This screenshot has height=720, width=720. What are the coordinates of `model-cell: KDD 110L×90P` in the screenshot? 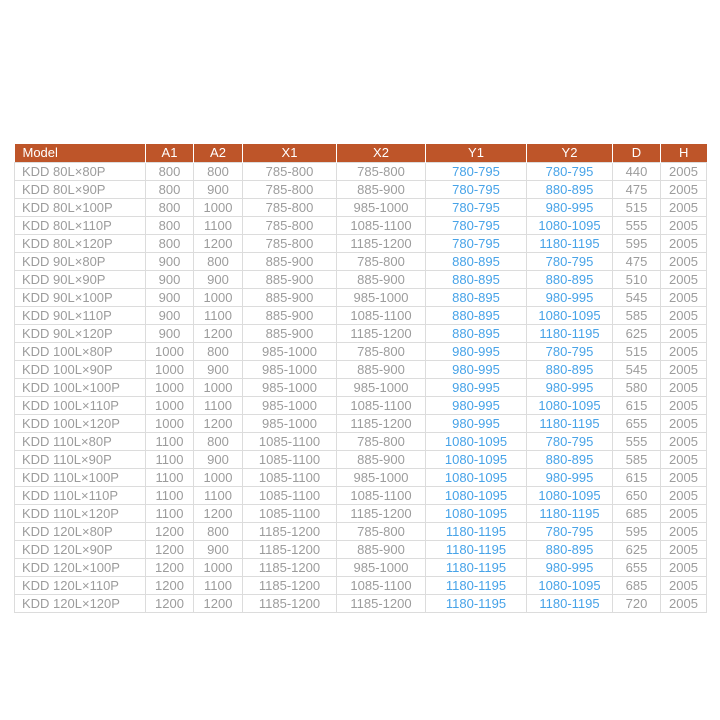 It's located at (80, 459).